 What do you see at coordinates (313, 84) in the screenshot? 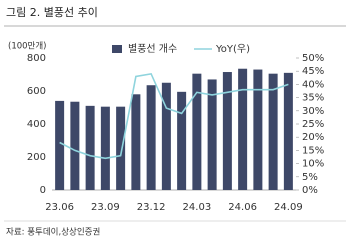
I see `y2-tick-label: 40%` at bounding box center [313, 84].